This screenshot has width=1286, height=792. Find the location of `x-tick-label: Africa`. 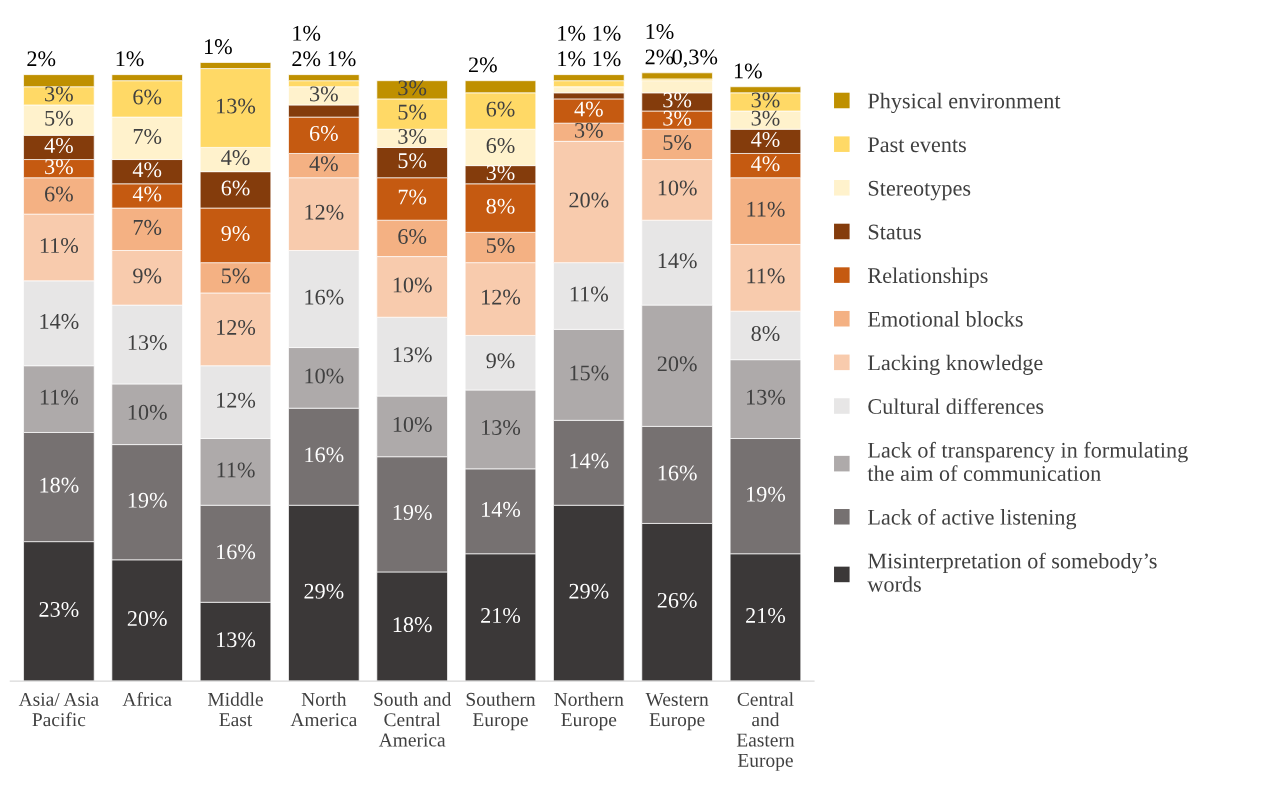

x-tick-label: Africa is located at coordinates (147, 699).